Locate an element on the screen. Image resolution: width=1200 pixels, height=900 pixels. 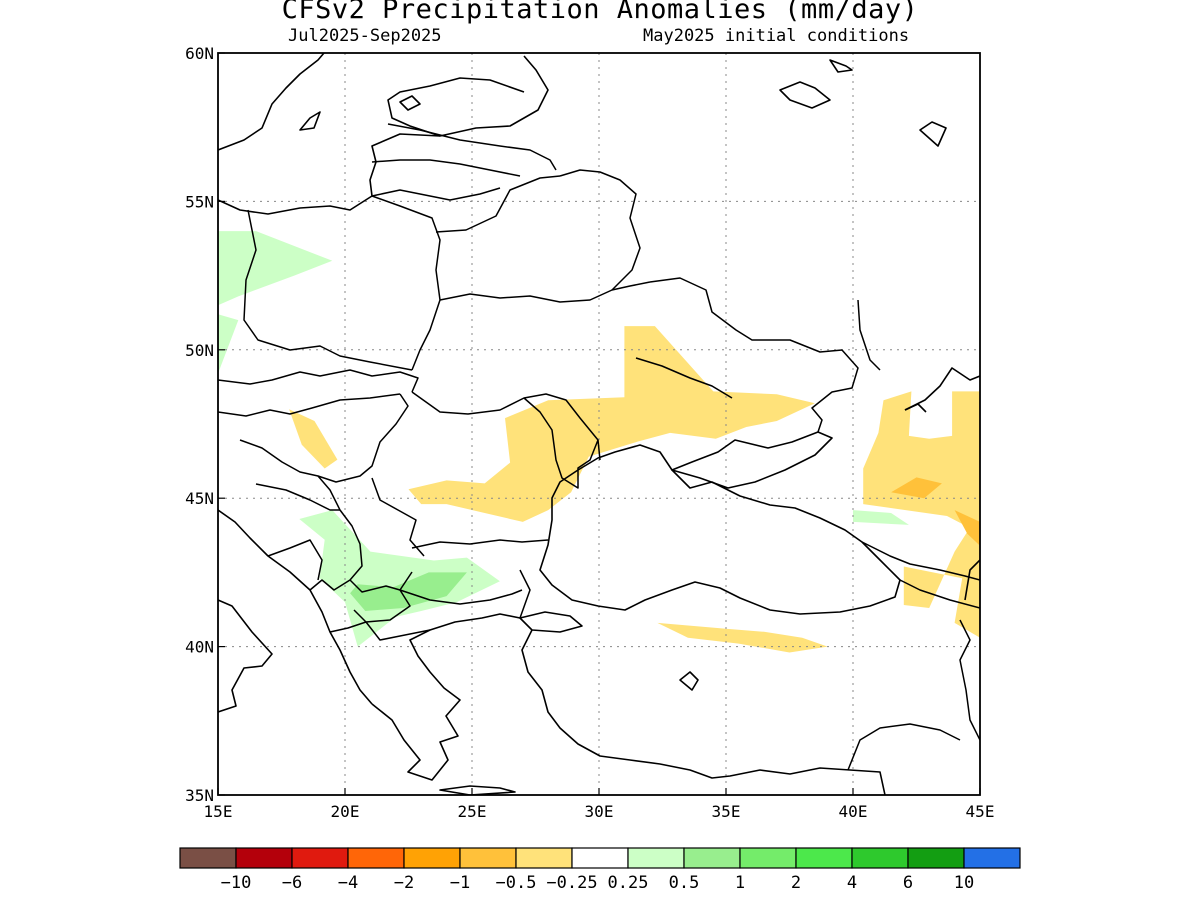
chart-title: CFSv2 Precipitation Anomalies (mm/day) is located at coordinates (600, 12).